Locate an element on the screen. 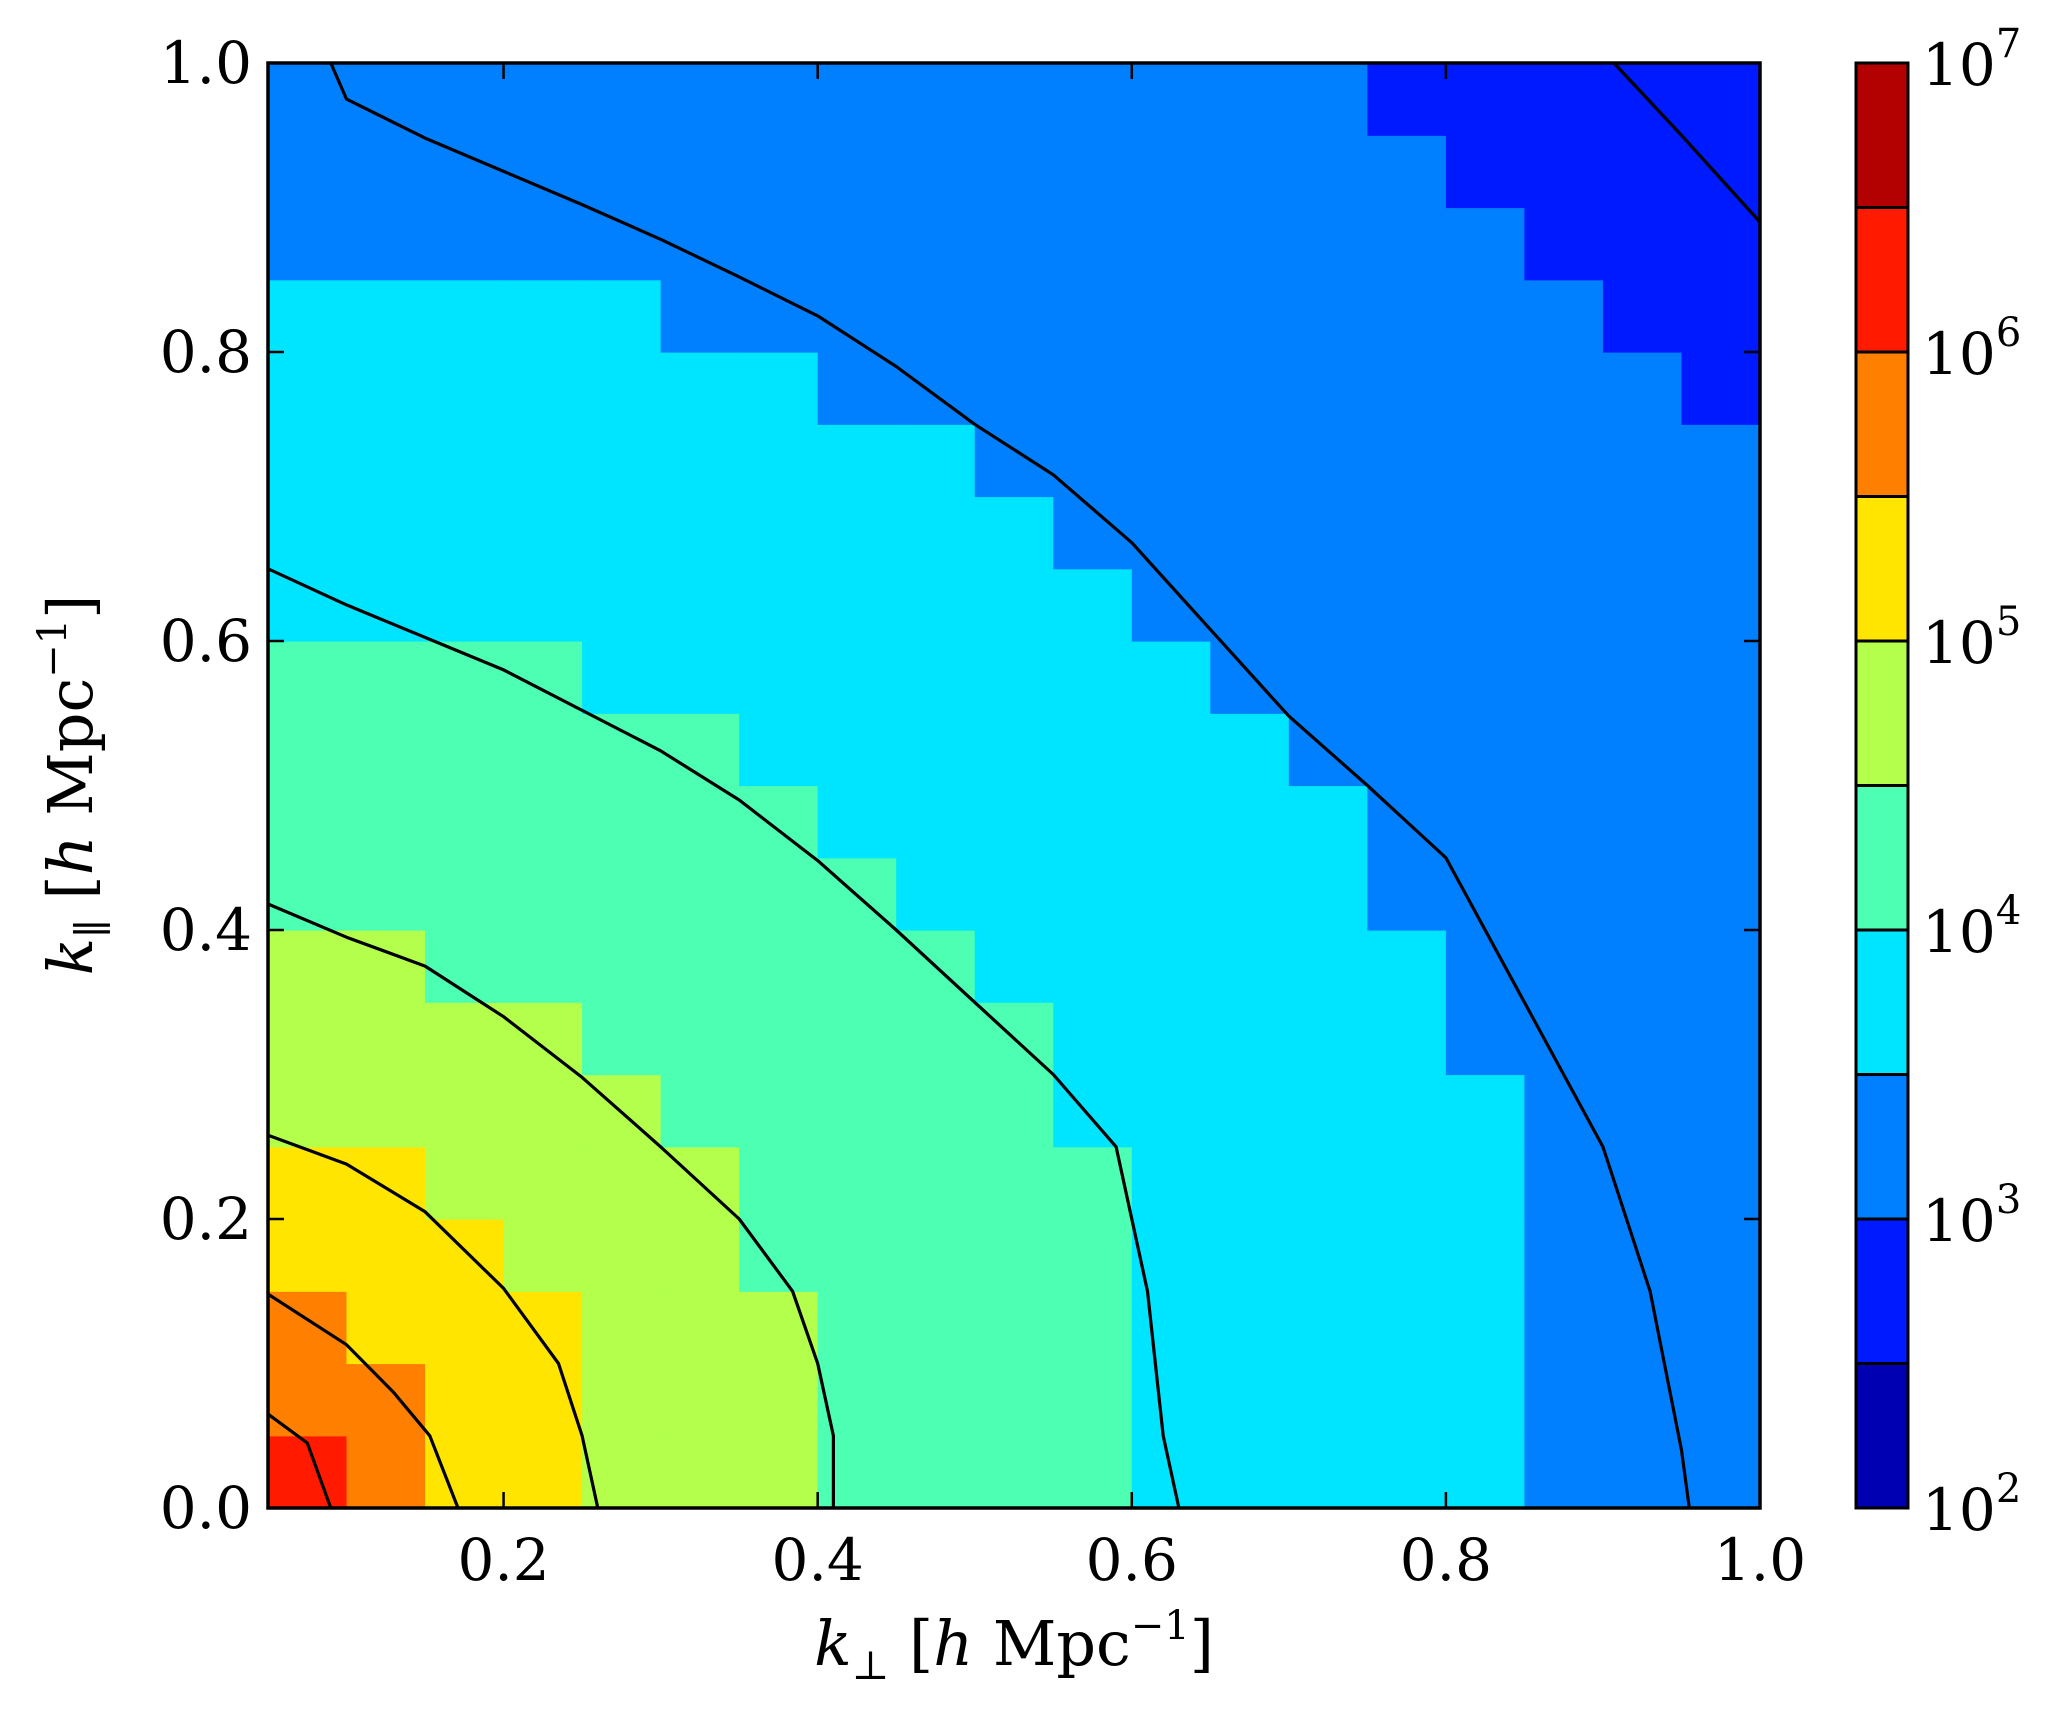 The height and width of the screenshot is (1717, 2071). y-tick-label: 0.4 is located at coordinates (206, 930).